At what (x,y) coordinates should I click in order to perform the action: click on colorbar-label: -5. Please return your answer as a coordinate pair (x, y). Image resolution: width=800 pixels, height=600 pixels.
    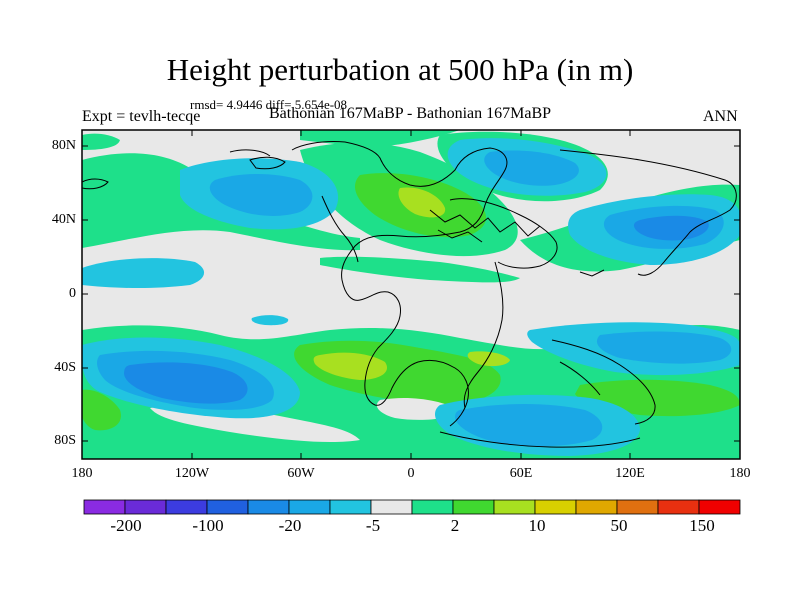
    Looking at the image, I should click on (373, 525).